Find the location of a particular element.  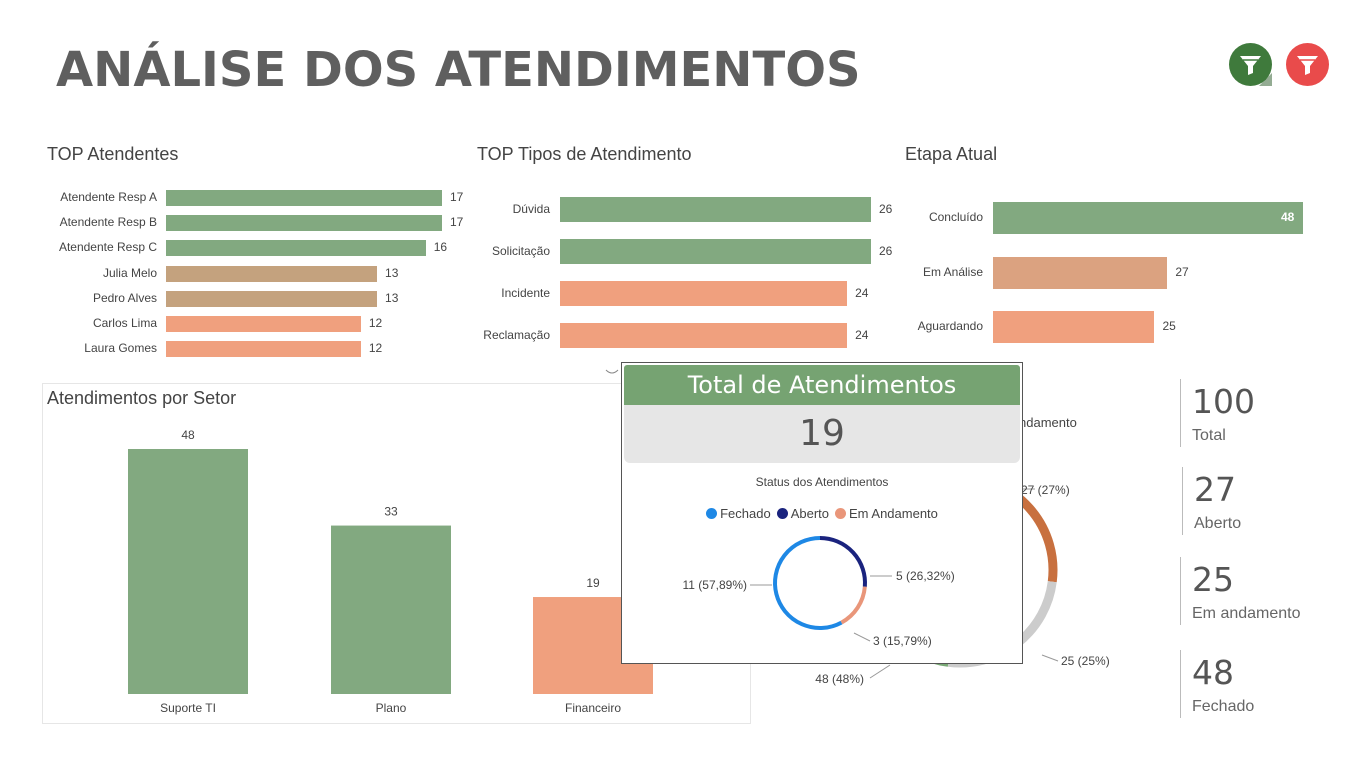

bar-value-label: 48 is located at coordinates (1288, 217).